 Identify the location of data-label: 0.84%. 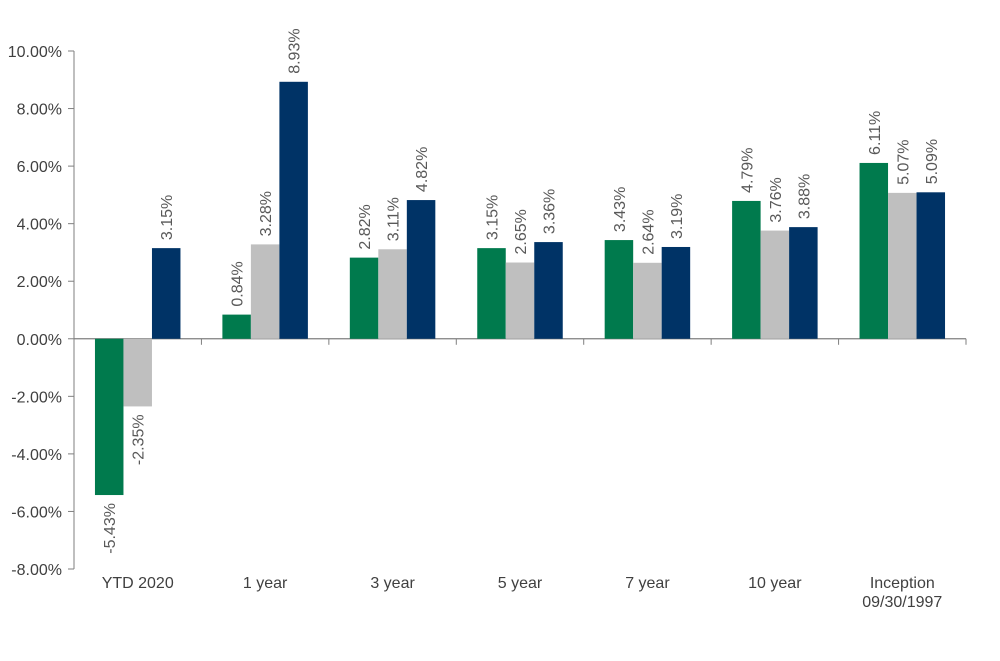
(238, 283).